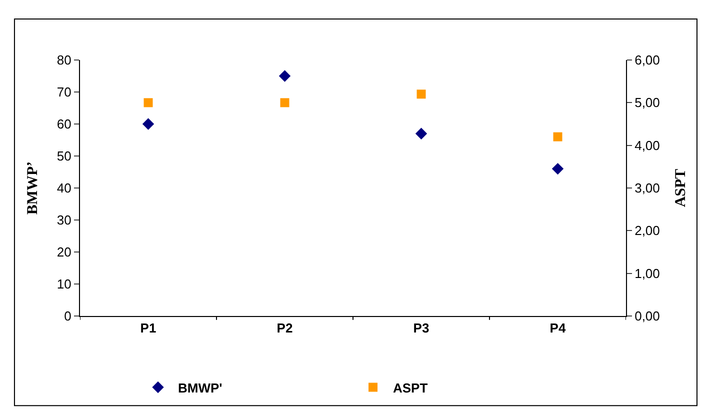  I want to click on y2-tick-label: 3,00, so click(647, 188).